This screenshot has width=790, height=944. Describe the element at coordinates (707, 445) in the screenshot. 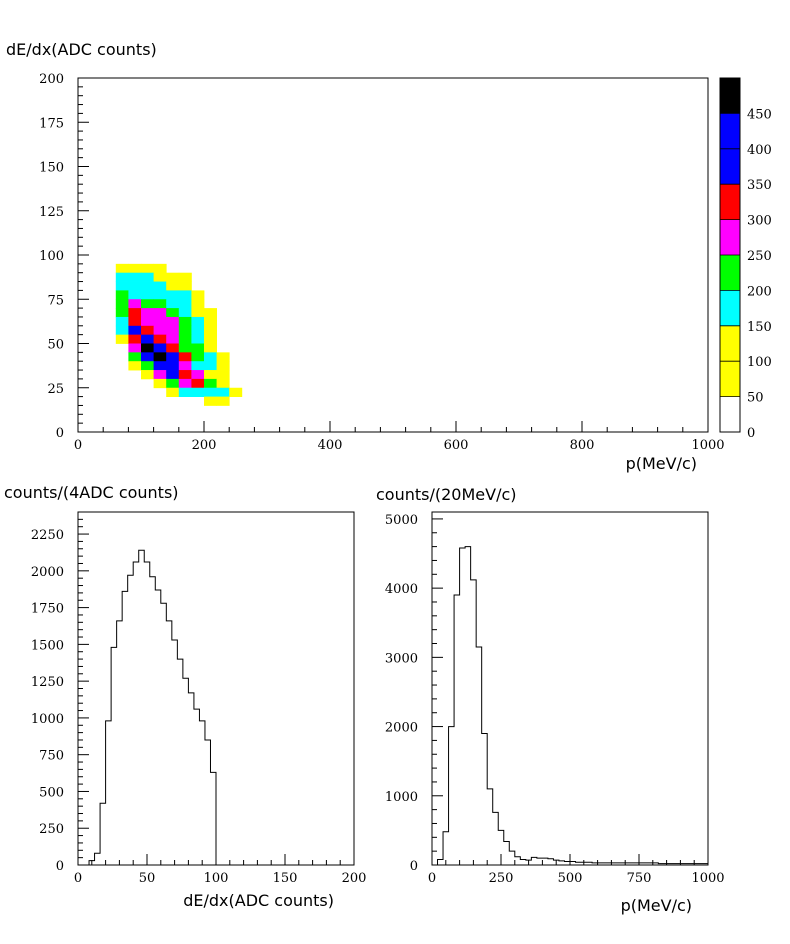

I see `heatmap-x-tick-label: 1000` at that location.